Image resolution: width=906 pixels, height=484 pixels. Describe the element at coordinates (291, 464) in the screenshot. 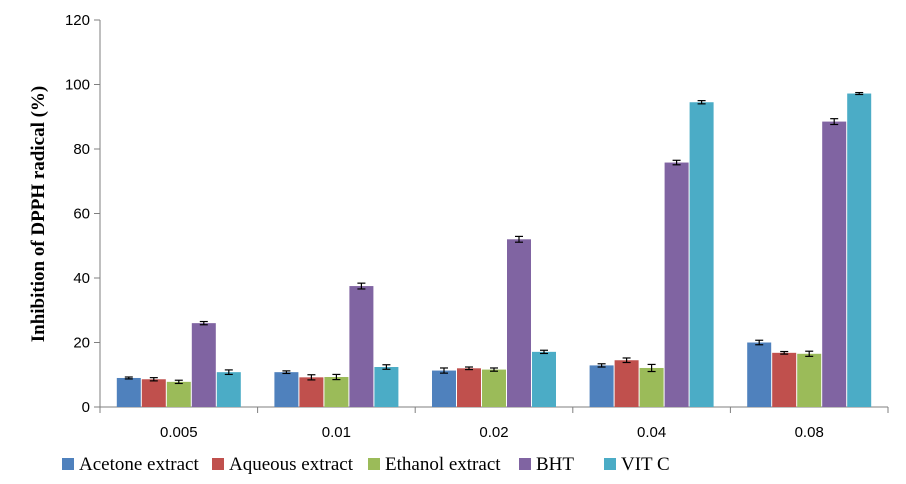

I see `legend-label: Aqueous extract` at that location.